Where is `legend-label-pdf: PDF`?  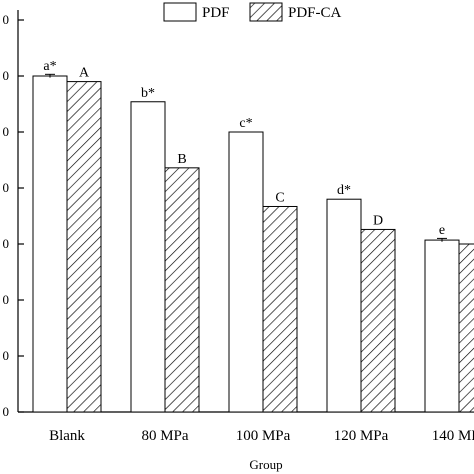
legend-label-pdf: PDF is located at coordinates (216, 13).